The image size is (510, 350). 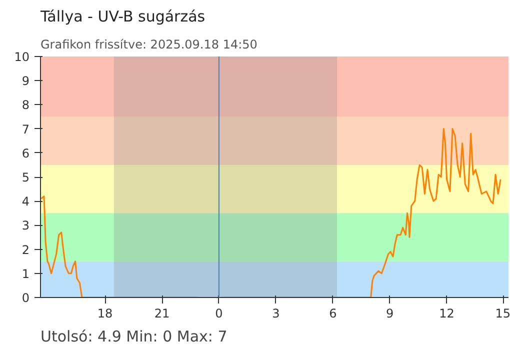 I want to click on y-tick-label: 9, so click(x=26, y=81).